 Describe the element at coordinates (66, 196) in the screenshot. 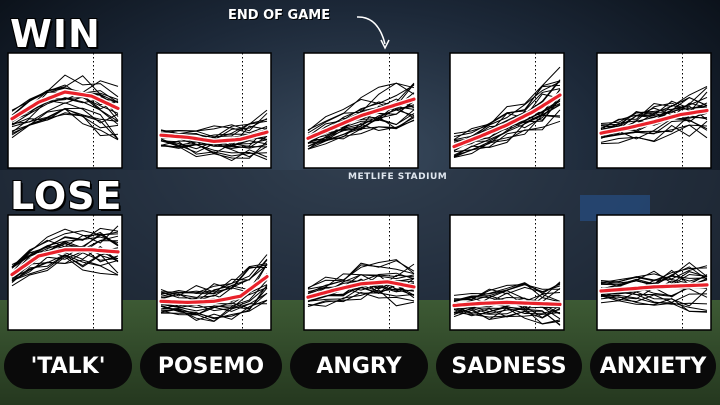

I see `row-label-lose: LOSE` at that location.